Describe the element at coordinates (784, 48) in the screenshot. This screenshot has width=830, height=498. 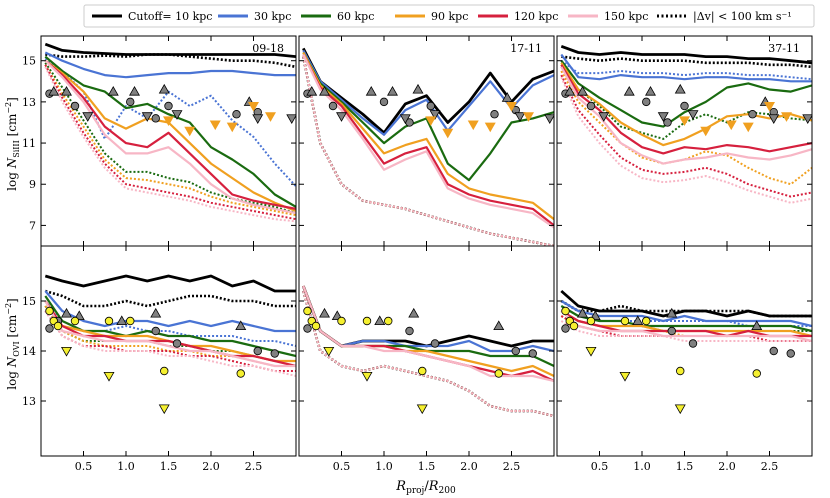
I see `panel-label: 37-11` at that location.